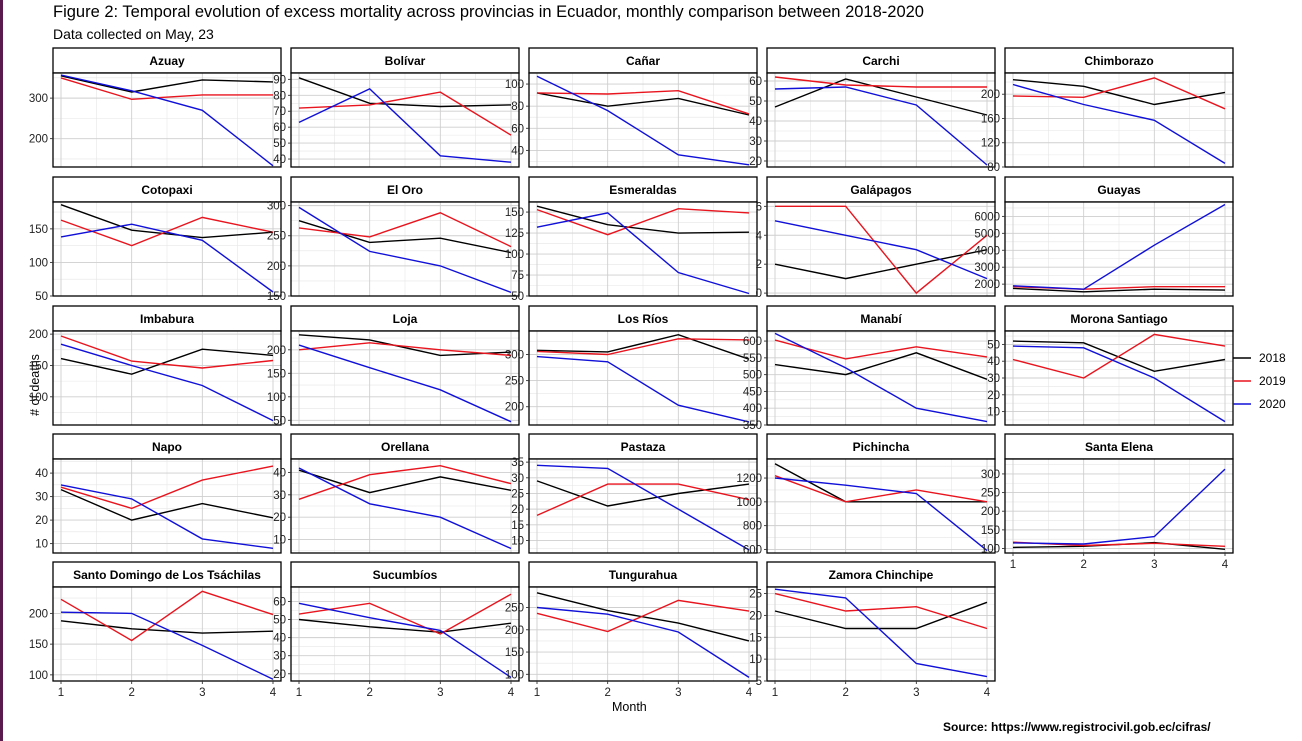  What do you see at coordinates (1119, 446) in the screenshot?
I see `strip-santa-elena` at bounding box center [1119, 446].